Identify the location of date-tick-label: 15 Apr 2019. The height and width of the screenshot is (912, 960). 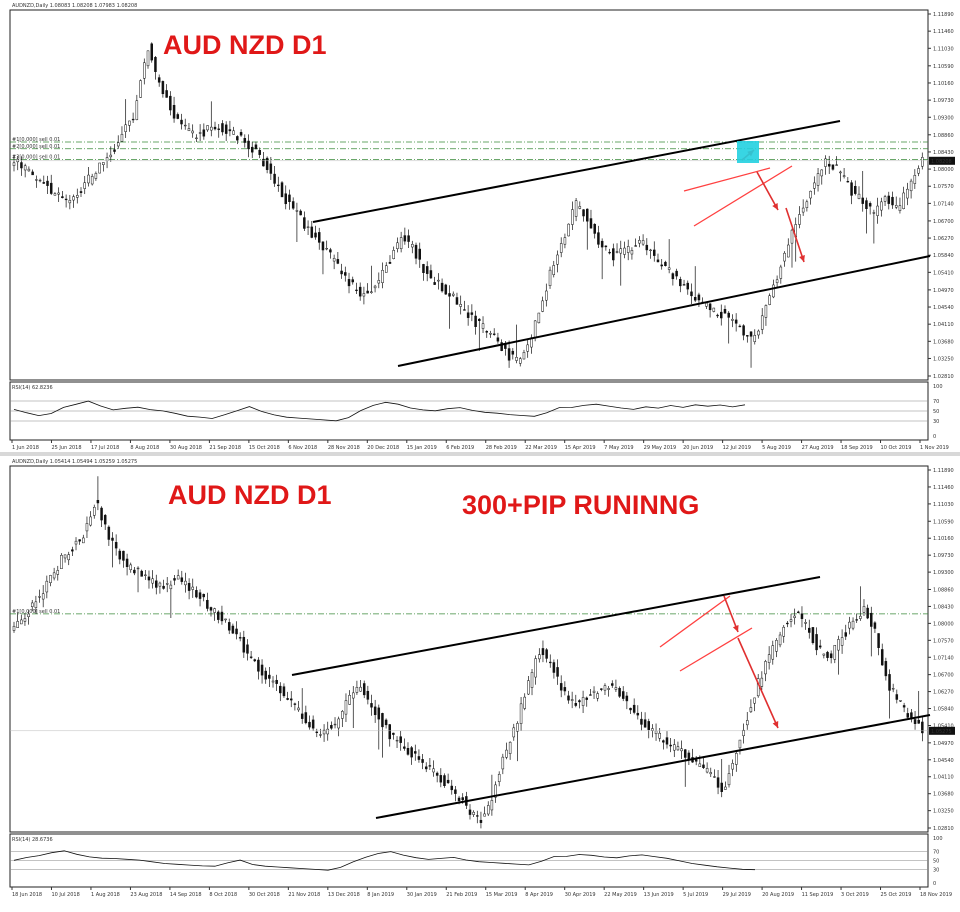
(580, 448).